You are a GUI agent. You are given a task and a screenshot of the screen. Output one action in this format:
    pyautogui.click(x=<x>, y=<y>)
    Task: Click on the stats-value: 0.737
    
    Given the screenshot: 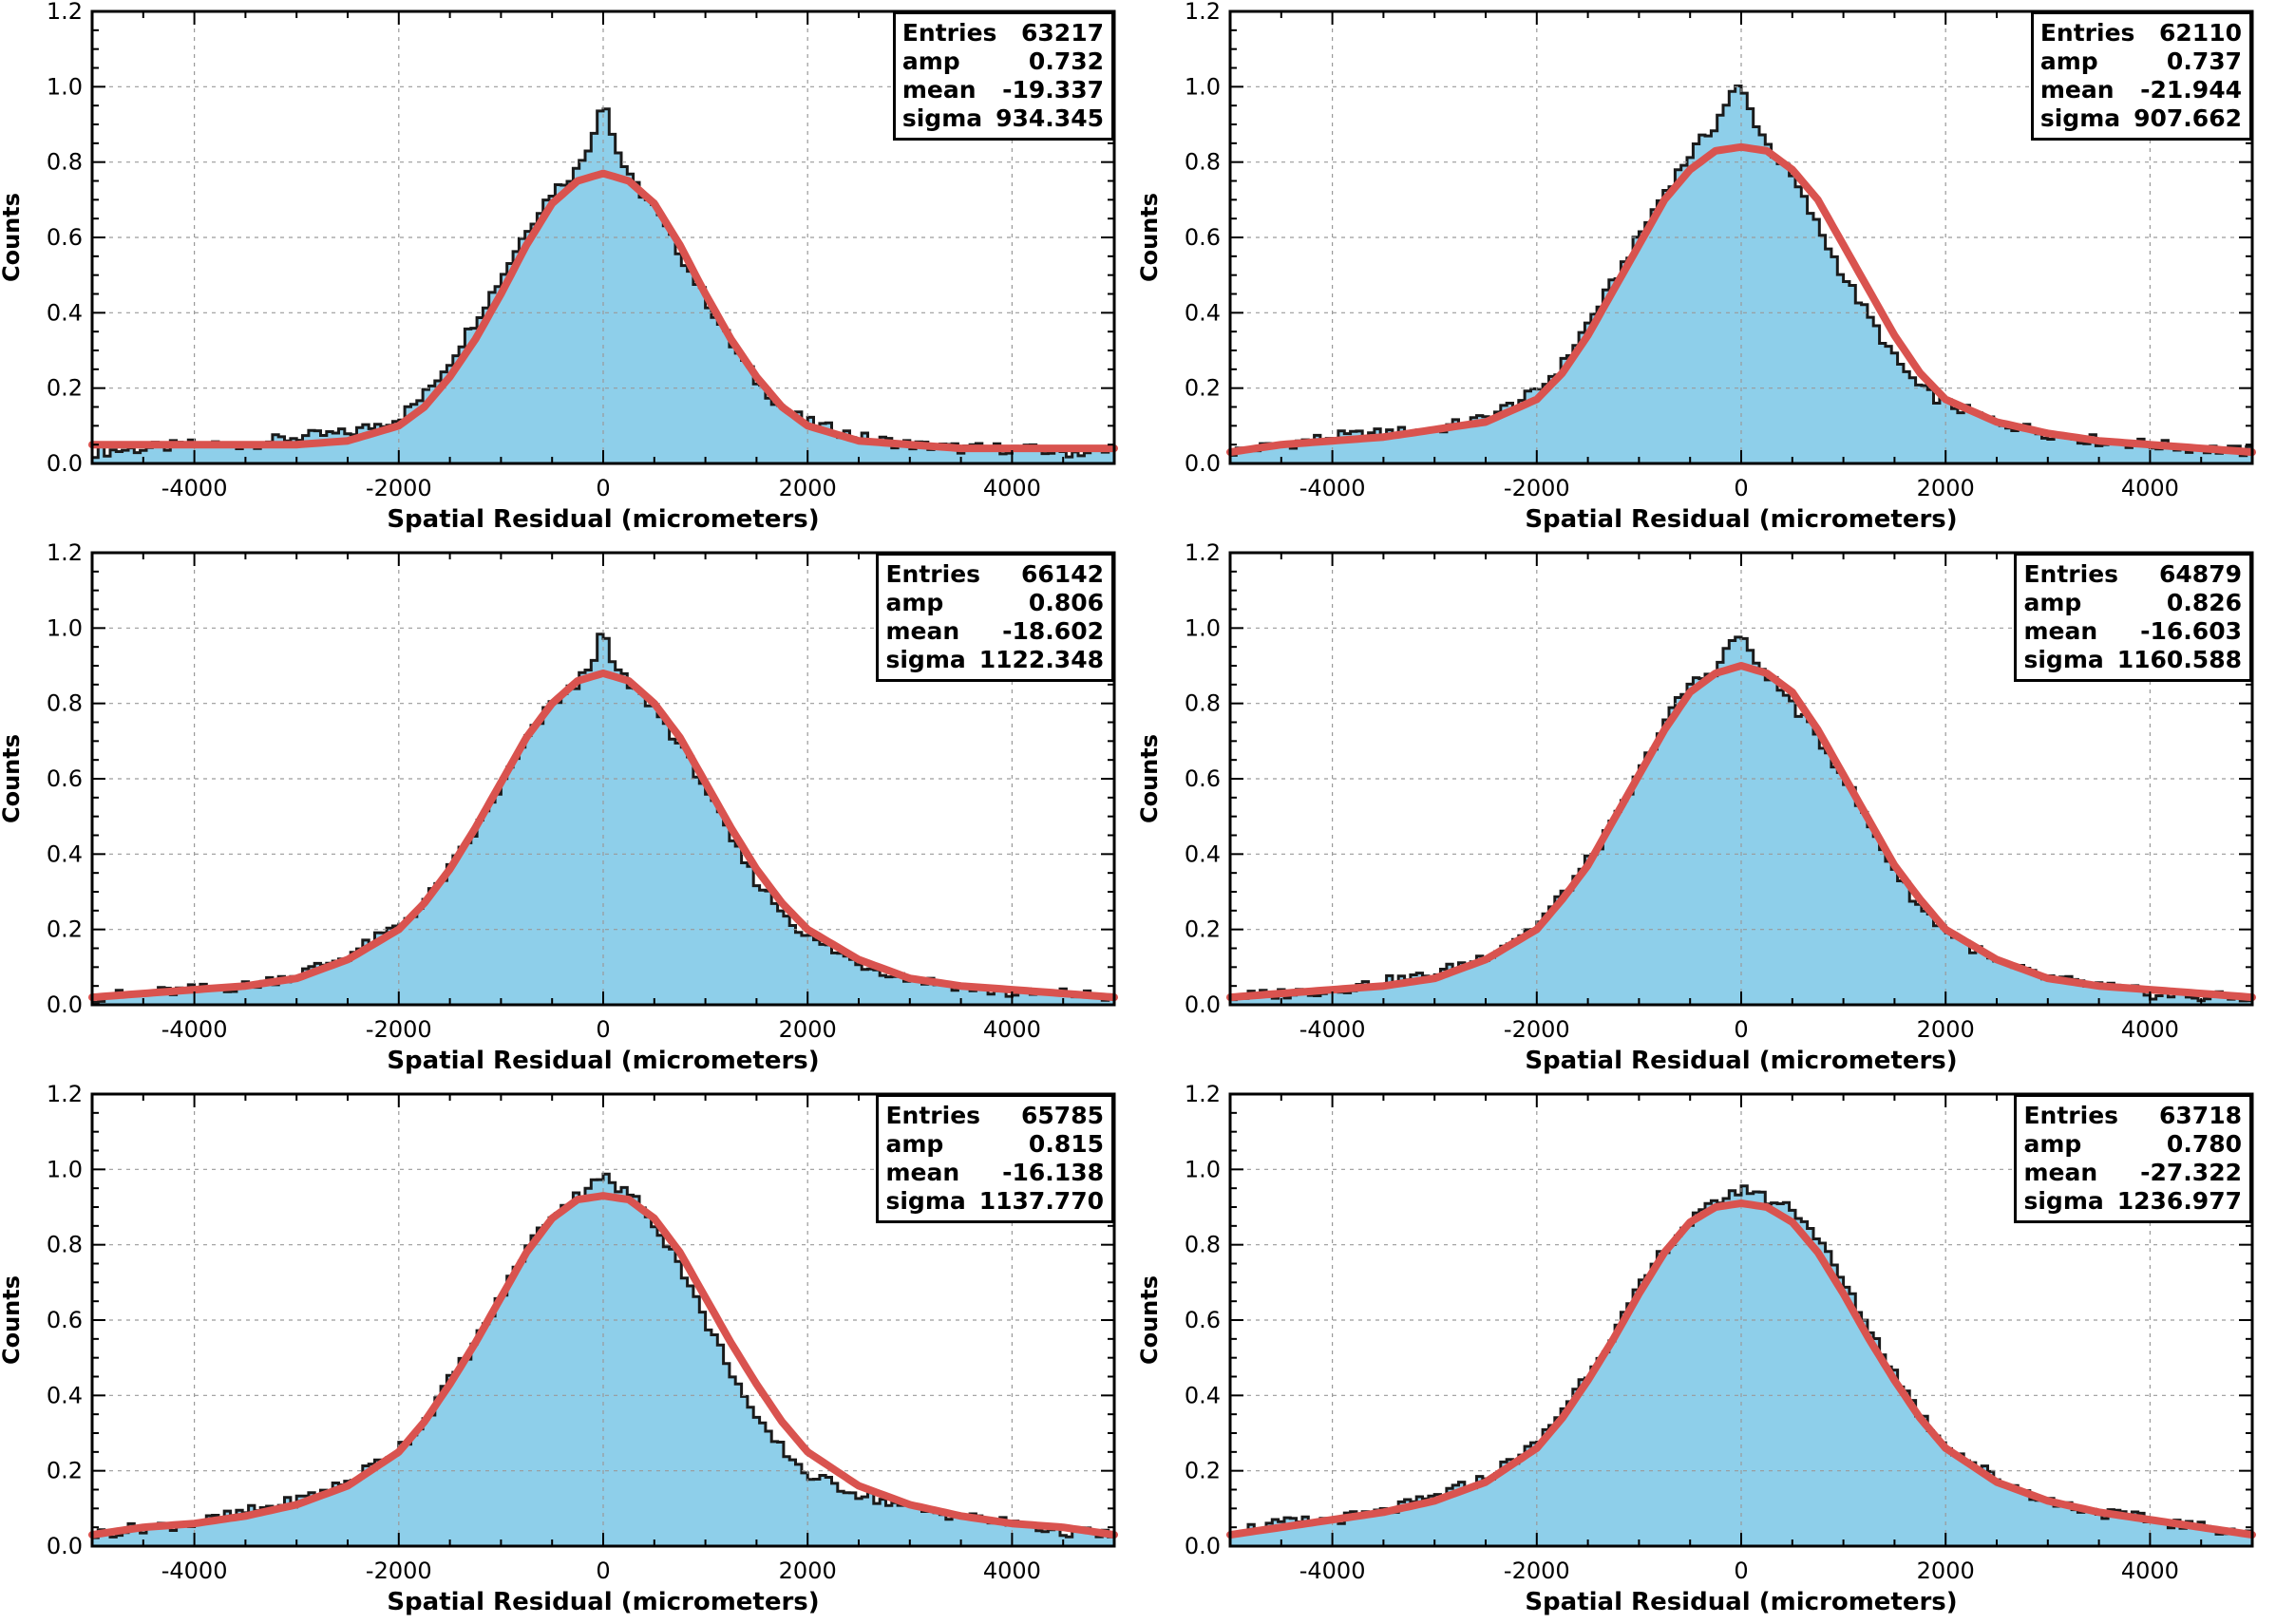 What is the action you would take?
    pyautogui.click(x=2204, y=61)
    